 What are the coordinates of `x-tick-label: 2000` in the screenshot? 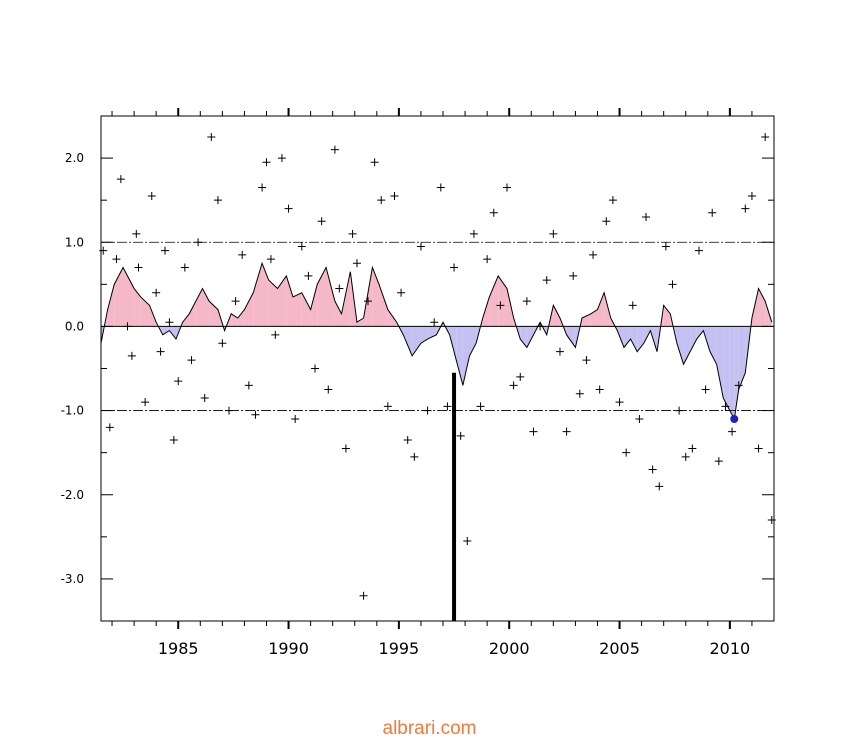 It's located at (509, 648).